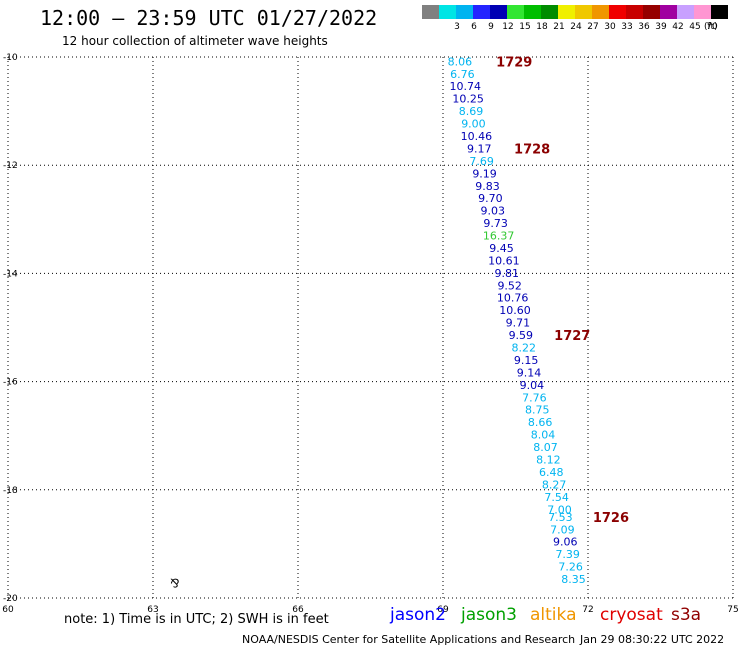 Image resolution: width=740 pixels, height=650 pixels. Describe the element at coordinates (686, 615) in the screenshot. I see `satellite-s3a: s3a` at that location.